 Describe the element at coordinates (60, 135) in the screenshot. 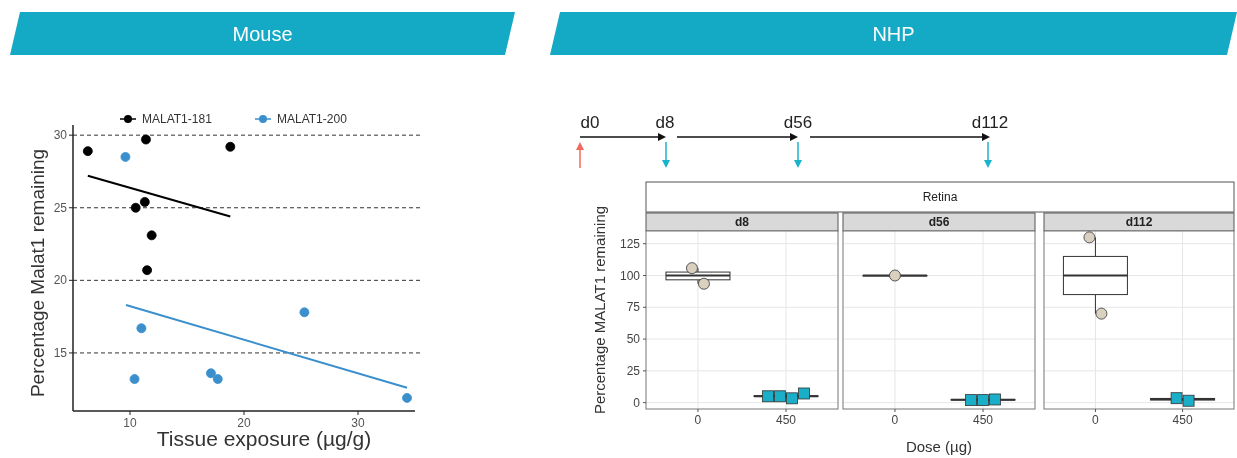

I see `y-tick-label: 30` at that location.